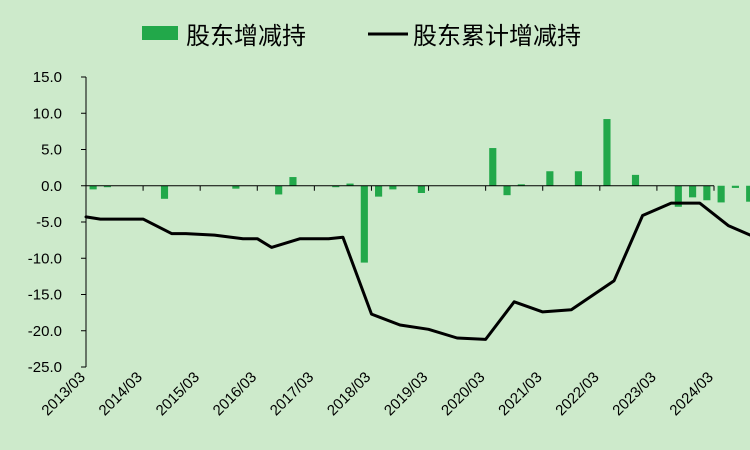  What do you see at coordinates (63, 394) in the screenshot?
I see `x-tick-label: 2013/03` at bounding box center [63, 394].